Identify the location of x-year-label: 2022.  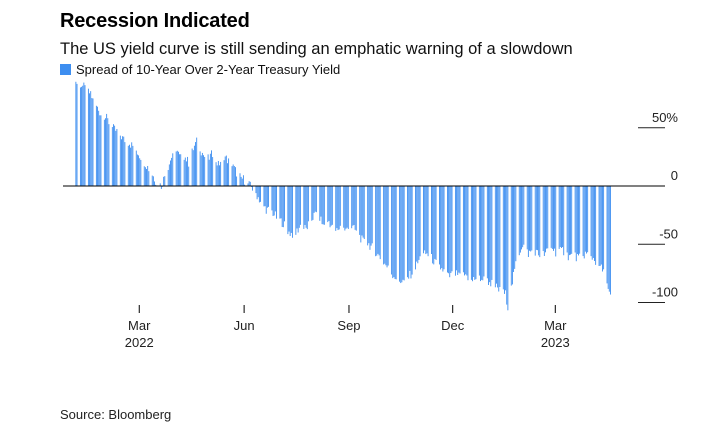
(139, 342).